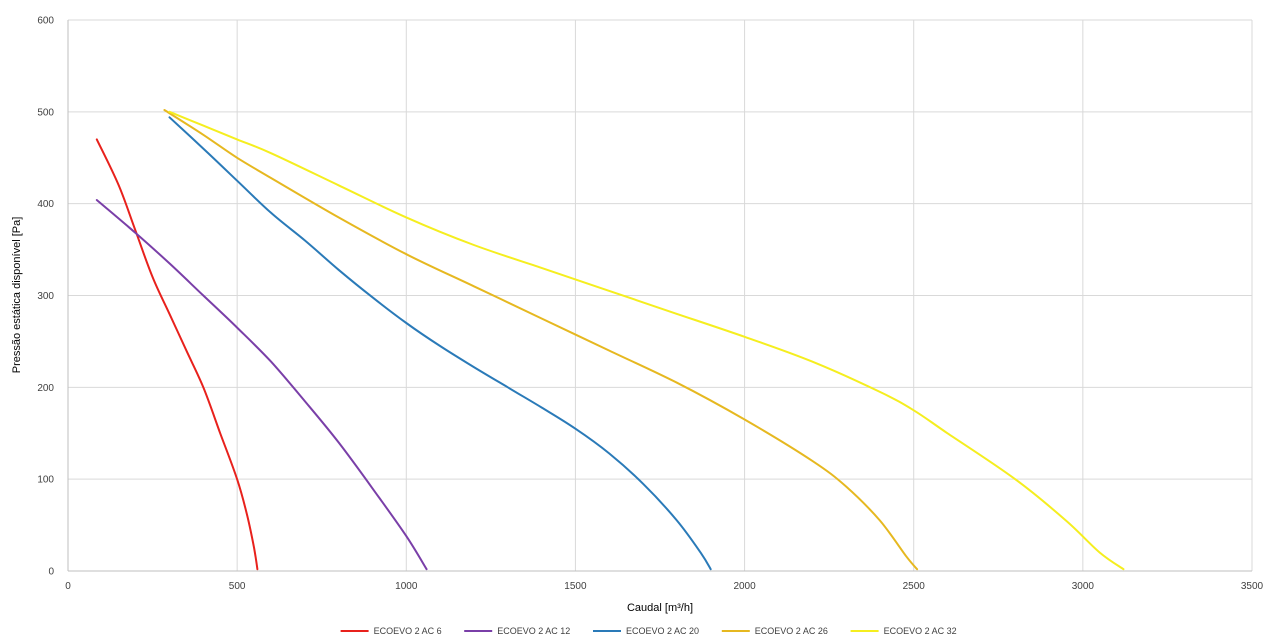  I want to click on x-tick-label: 2500, so click(914, 586).